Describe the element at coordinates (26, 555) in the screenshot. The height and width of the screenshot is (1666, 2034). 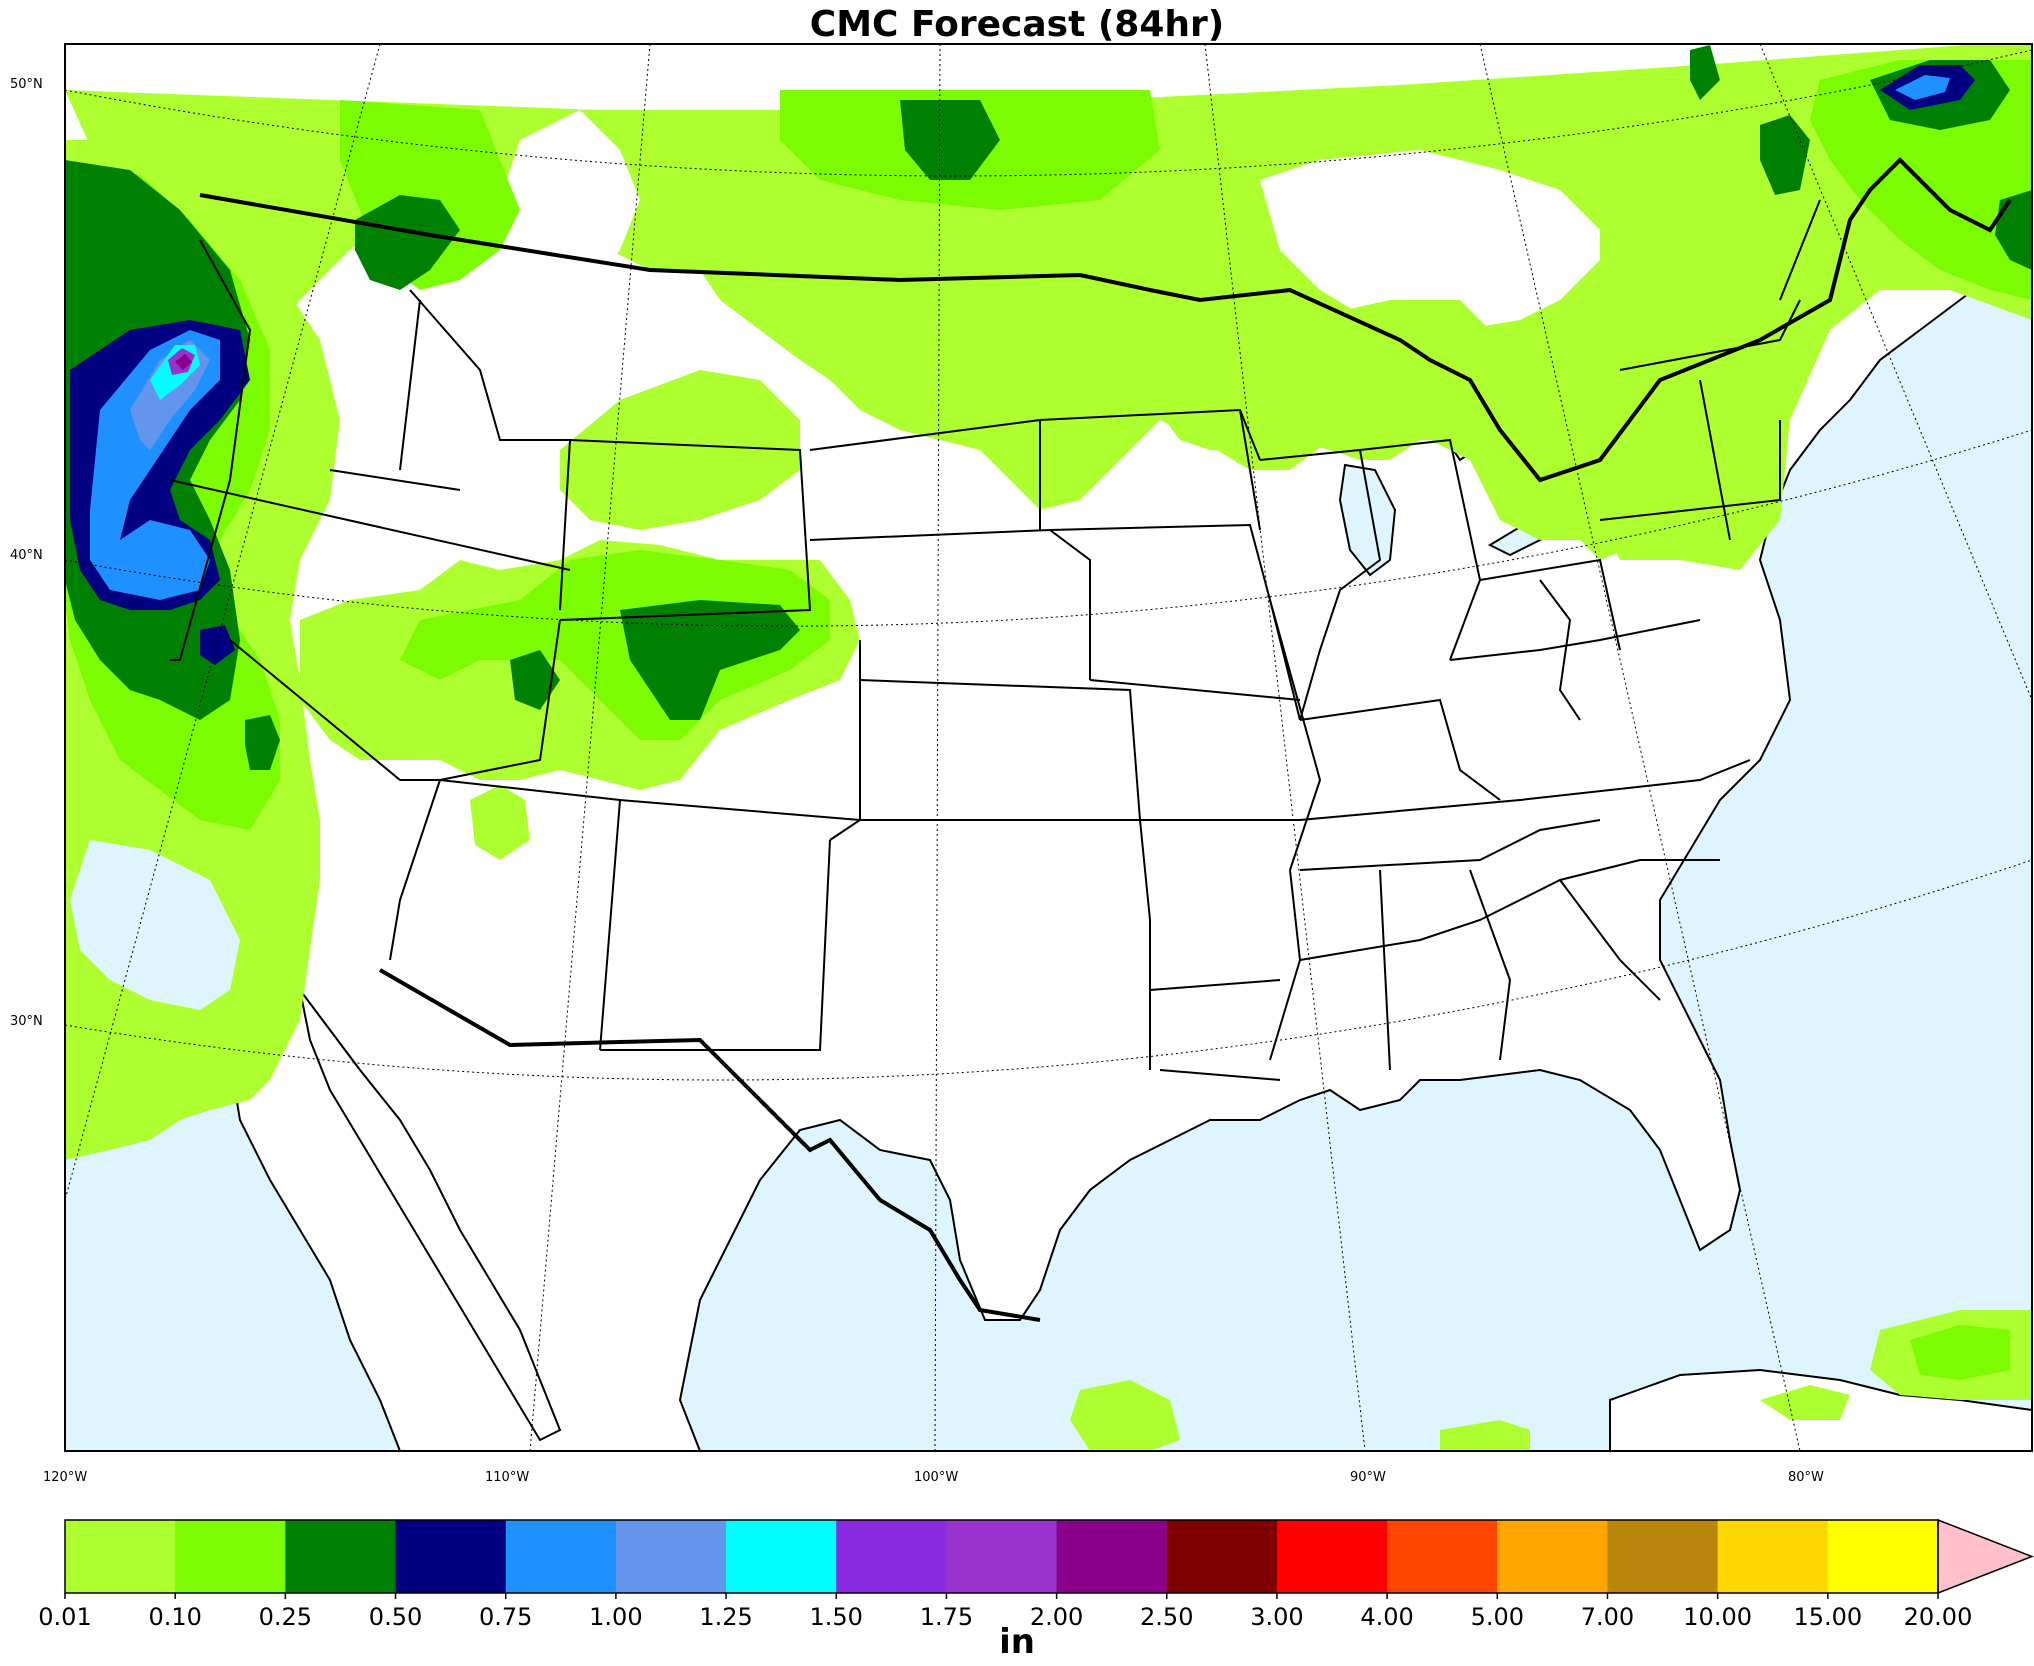
I see `lat-label-40: 40°N` at that location.